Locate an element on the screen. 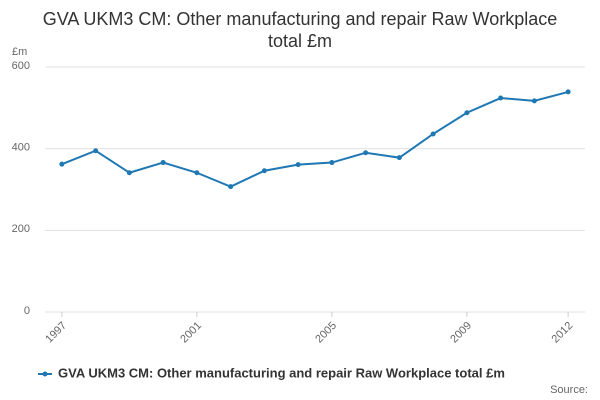 The width and height of the screenshot is (600, 400). y-tick-label: 200 is located at coordinates (21, 229).